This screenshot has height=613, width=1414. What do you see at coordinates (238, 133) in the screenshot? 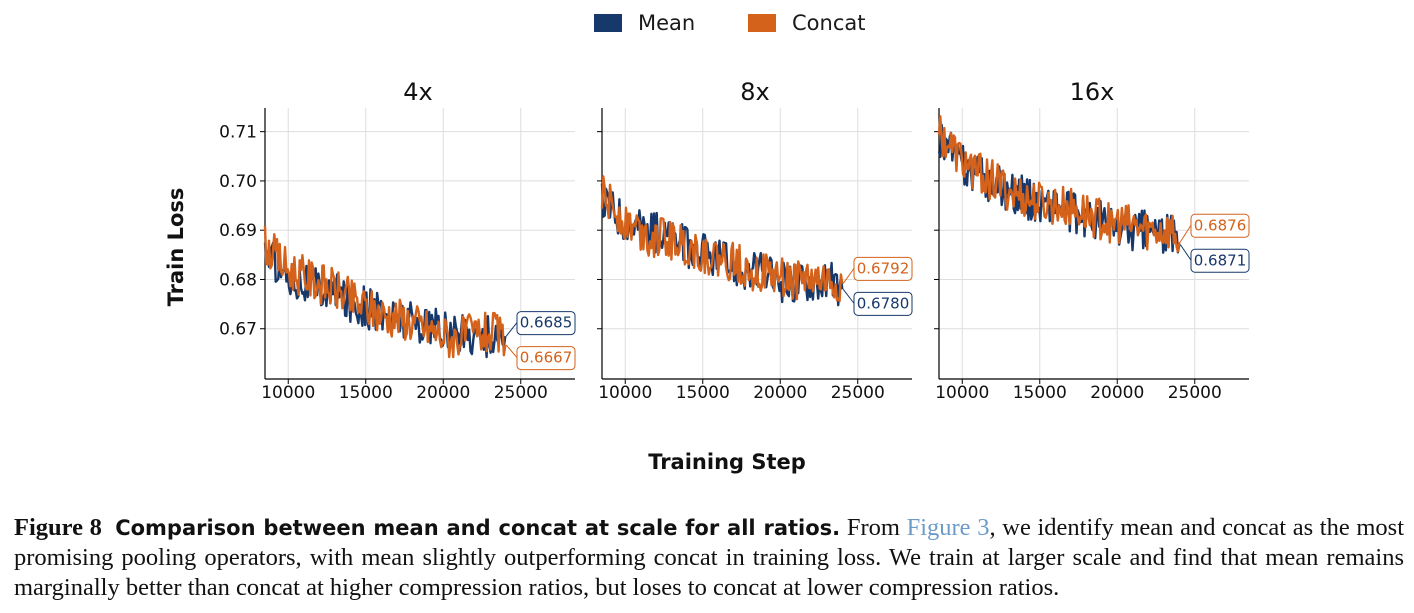
I see `y-tick-label: 0.71` at bounding box center [238, 133].